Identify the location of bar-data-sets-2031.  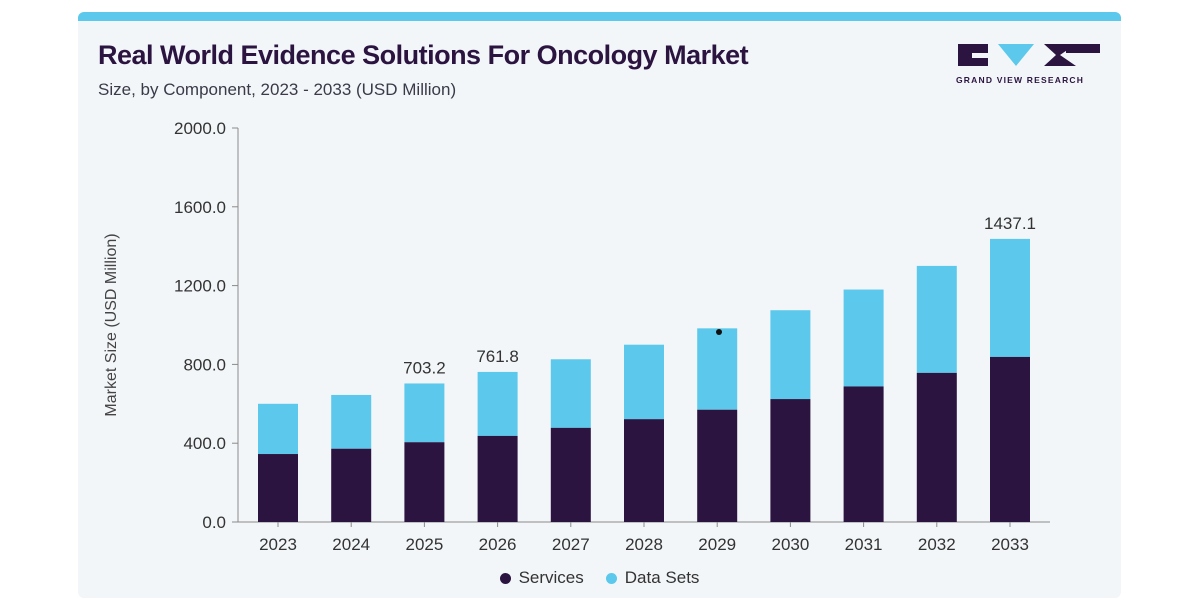
(863, 338).